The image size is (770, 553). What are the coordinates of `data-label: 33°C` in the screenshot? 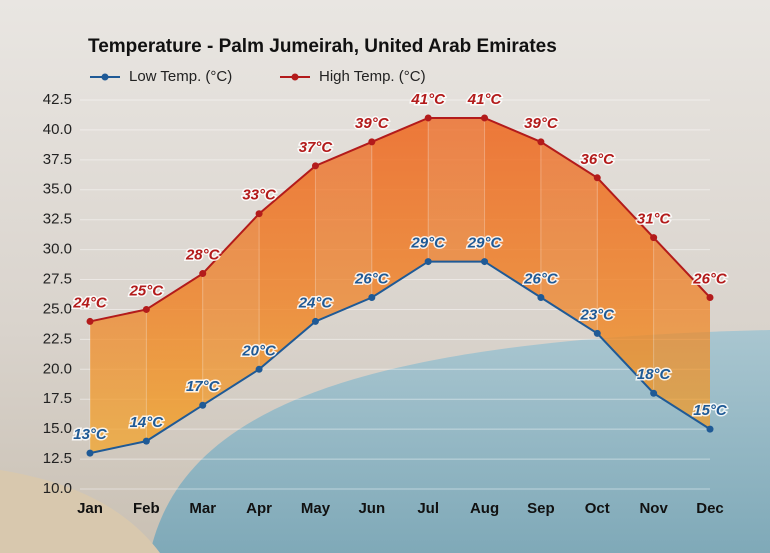 It's located at (259, 195).